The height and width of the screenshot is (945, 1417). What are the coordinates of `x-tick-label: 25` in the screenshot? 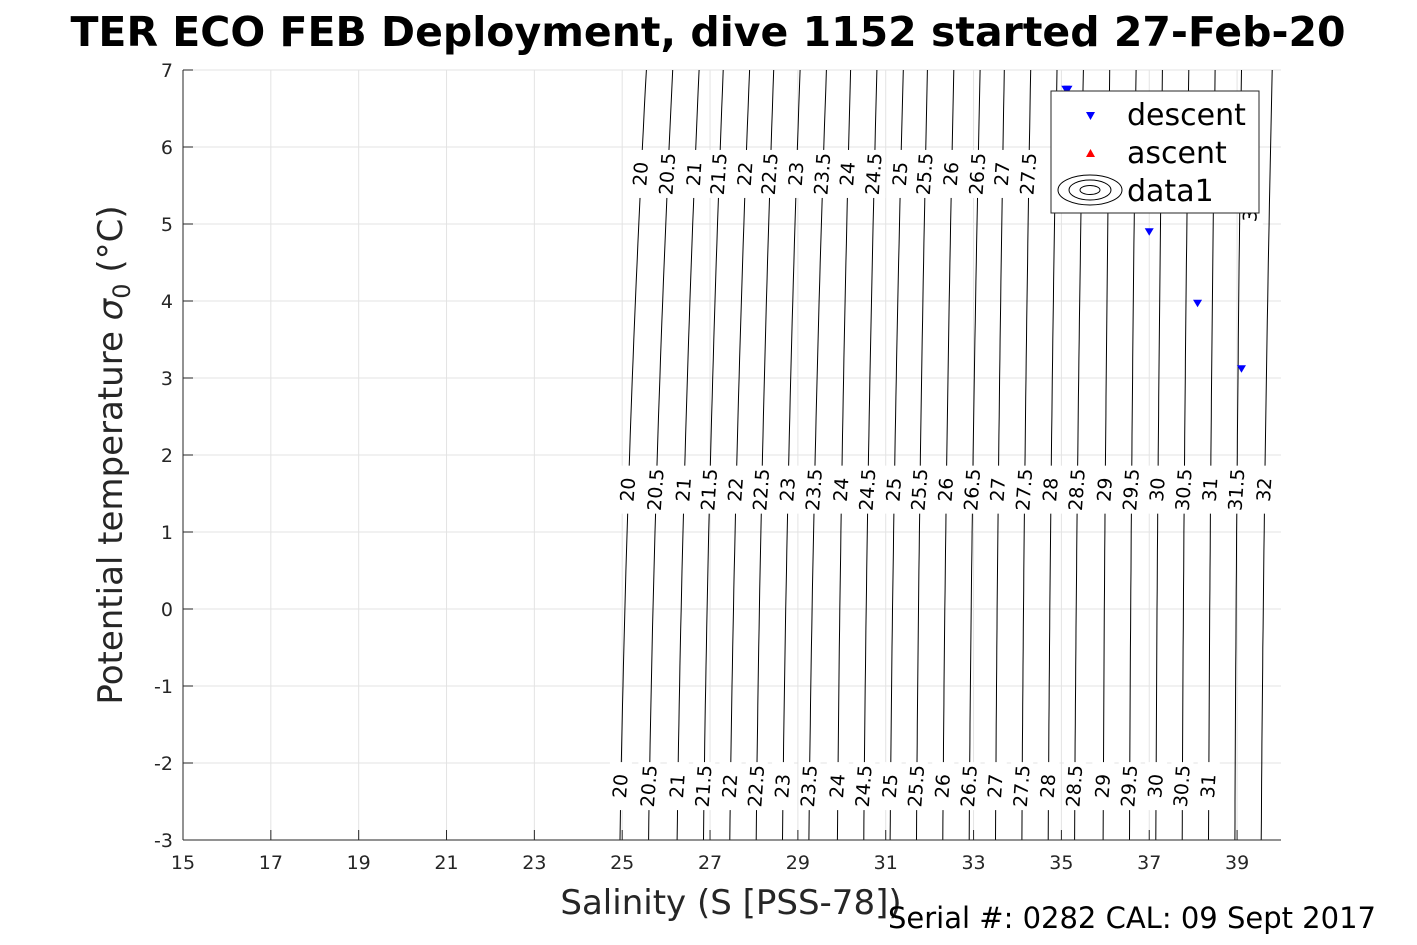 It's located at (622, 863).